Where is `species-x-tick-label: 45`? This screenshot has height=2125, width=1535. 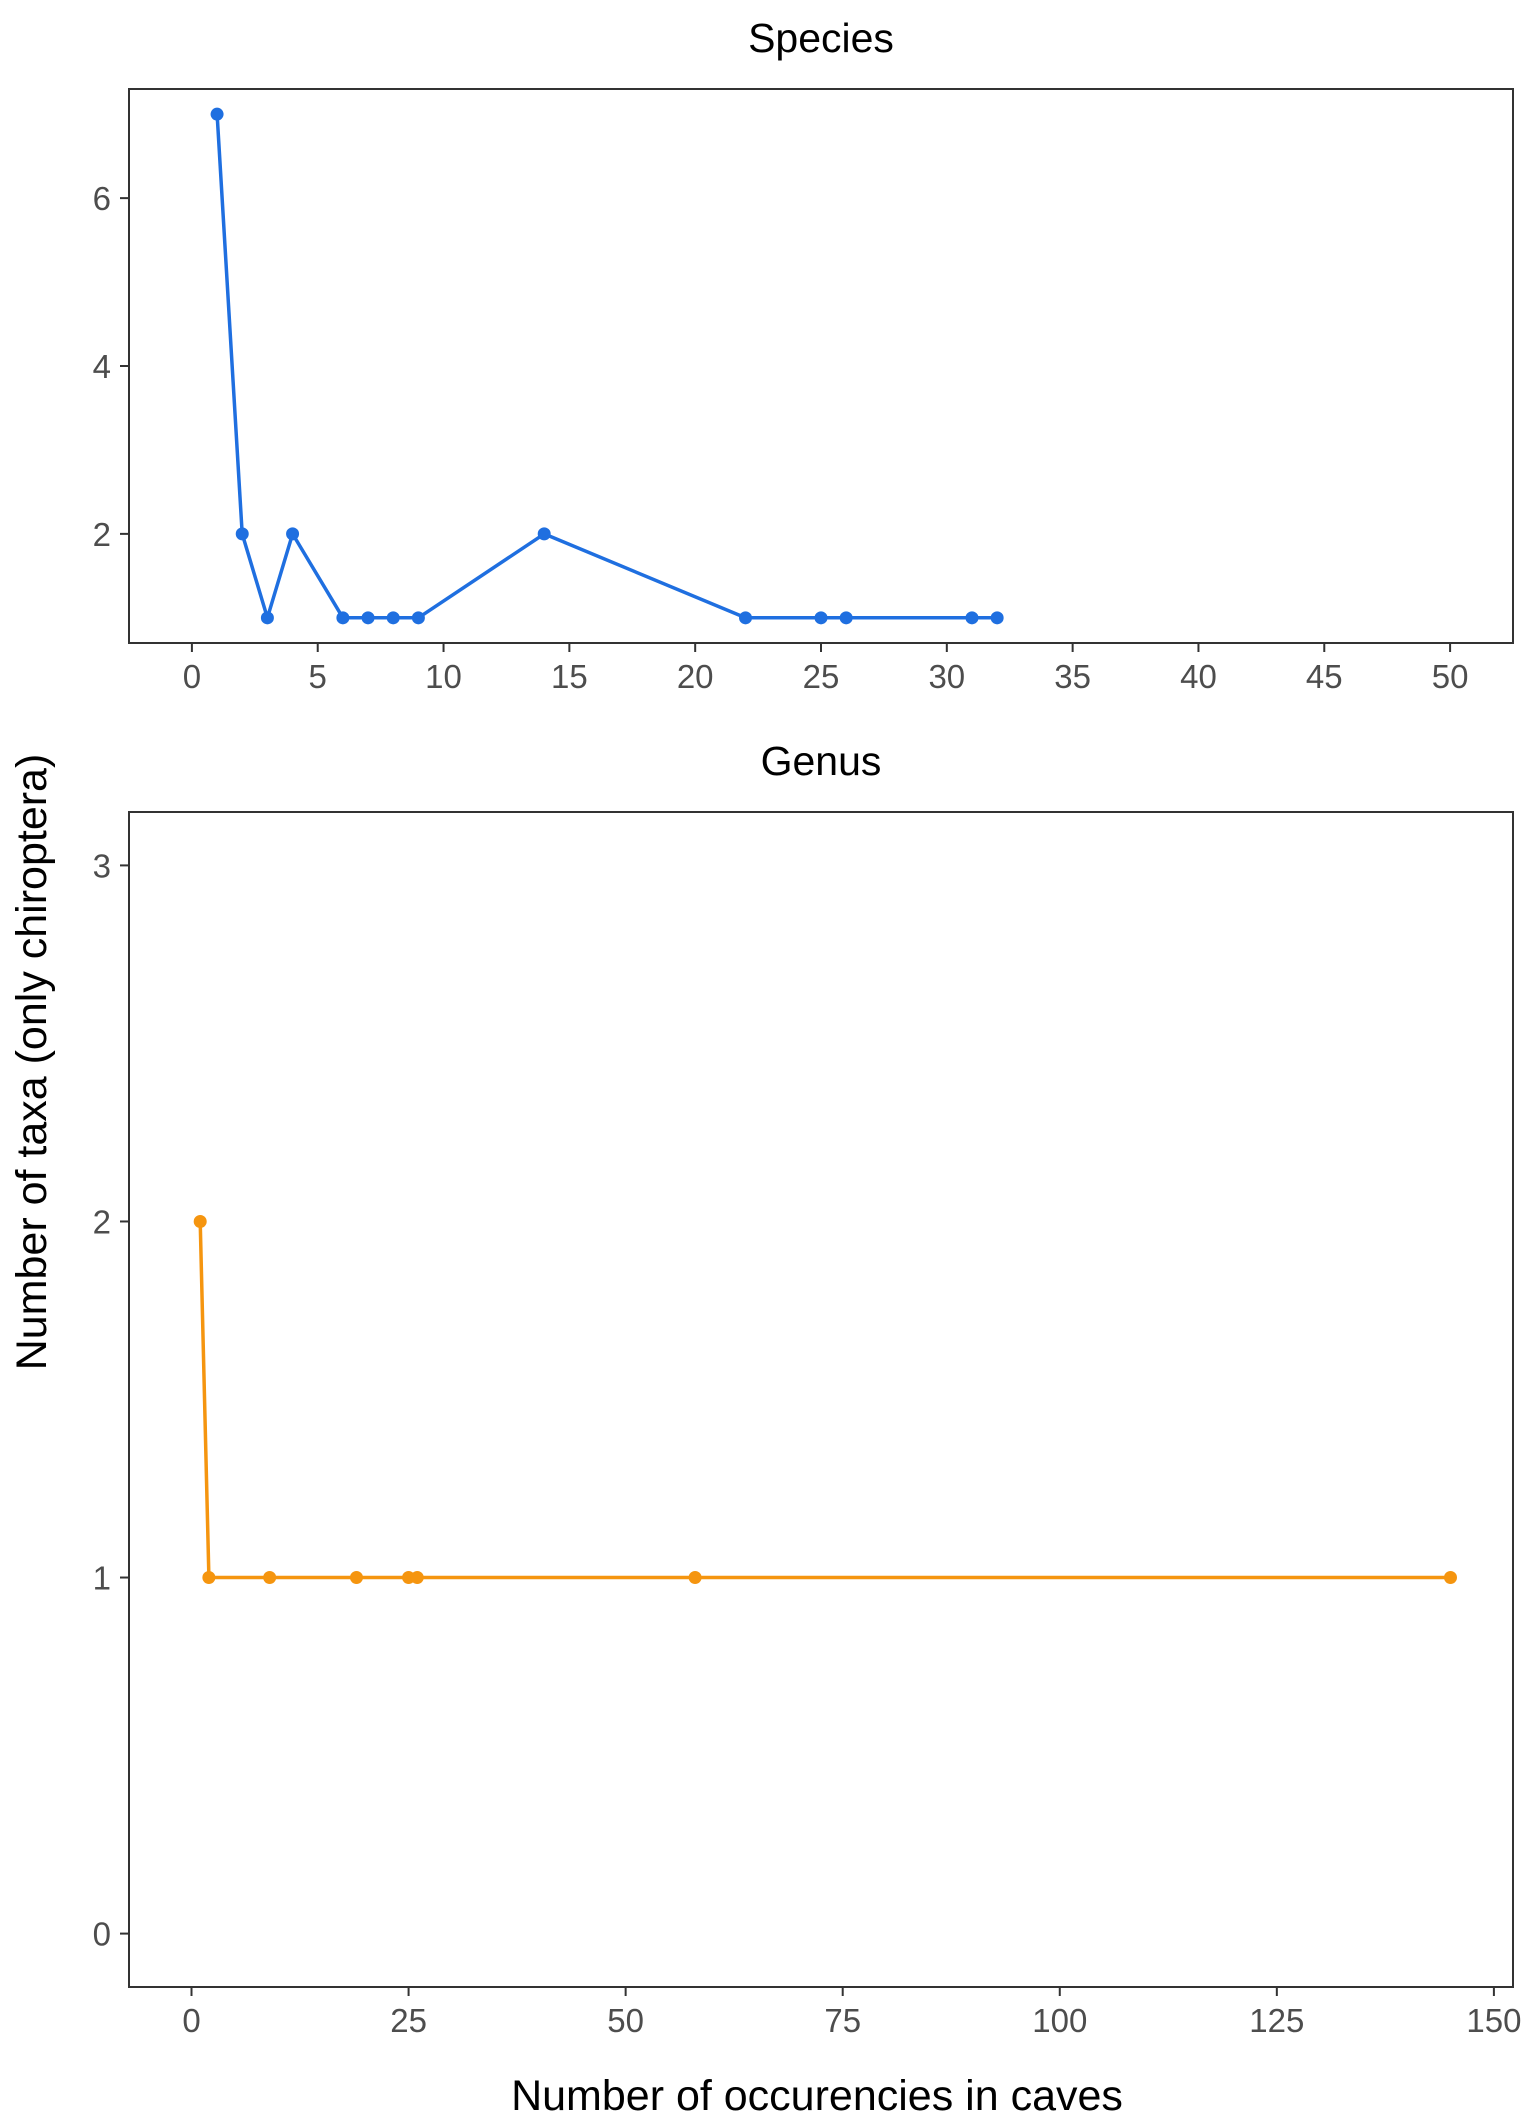
species-x-tick-label: 45 is located at coordinates (1324, 676).